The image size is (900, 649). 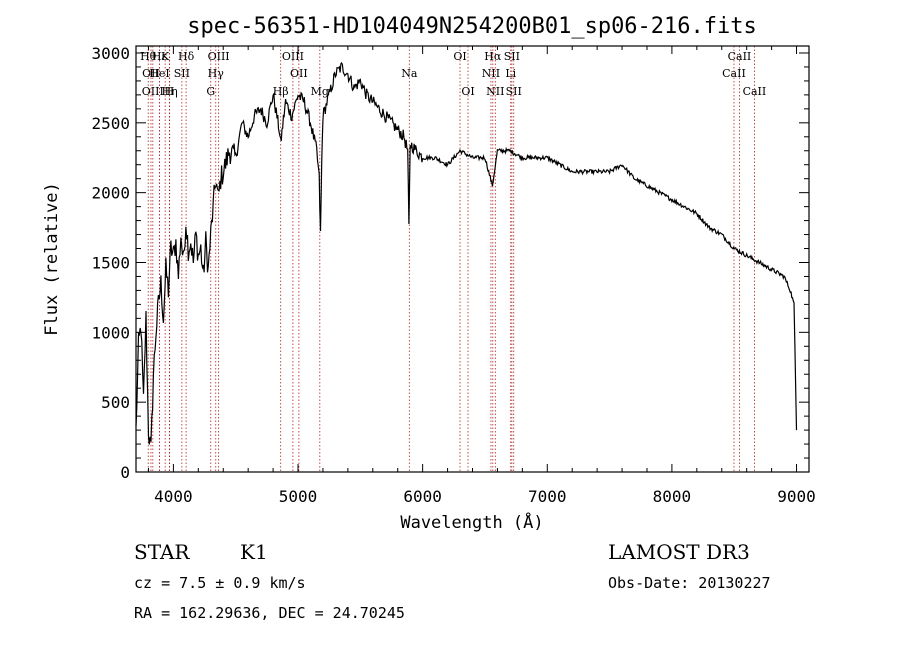 I want to click on y-axis-label: Flux (relative), so click(x=52, y=259).